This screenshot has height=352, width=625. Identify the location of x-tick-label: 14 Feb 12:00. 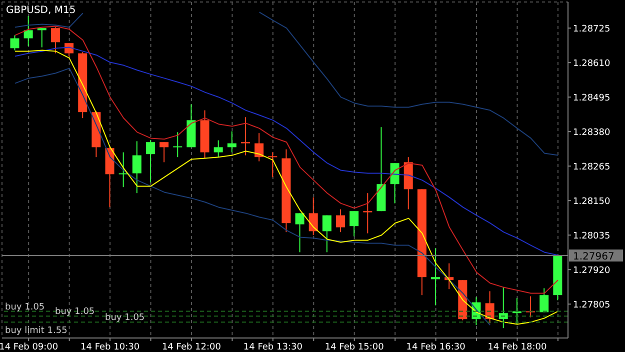
(192, 347).